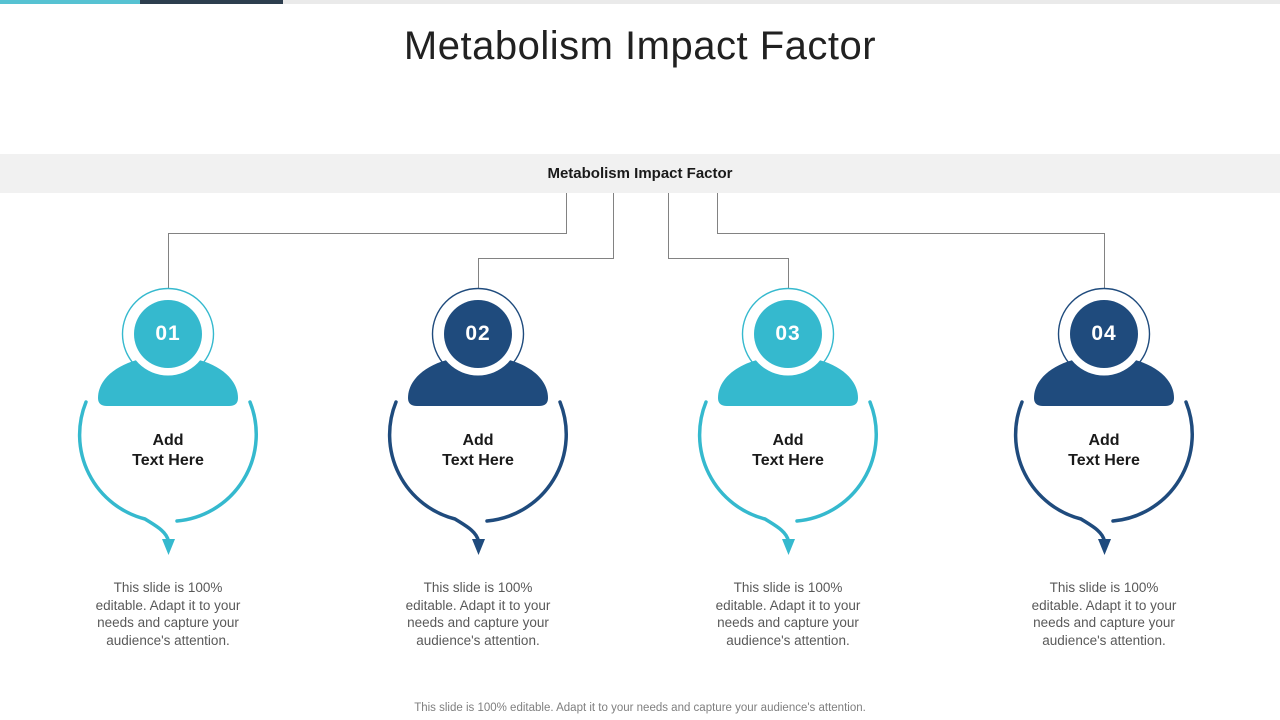  I want to click on process-item-1-graphic, so click(167, 421).